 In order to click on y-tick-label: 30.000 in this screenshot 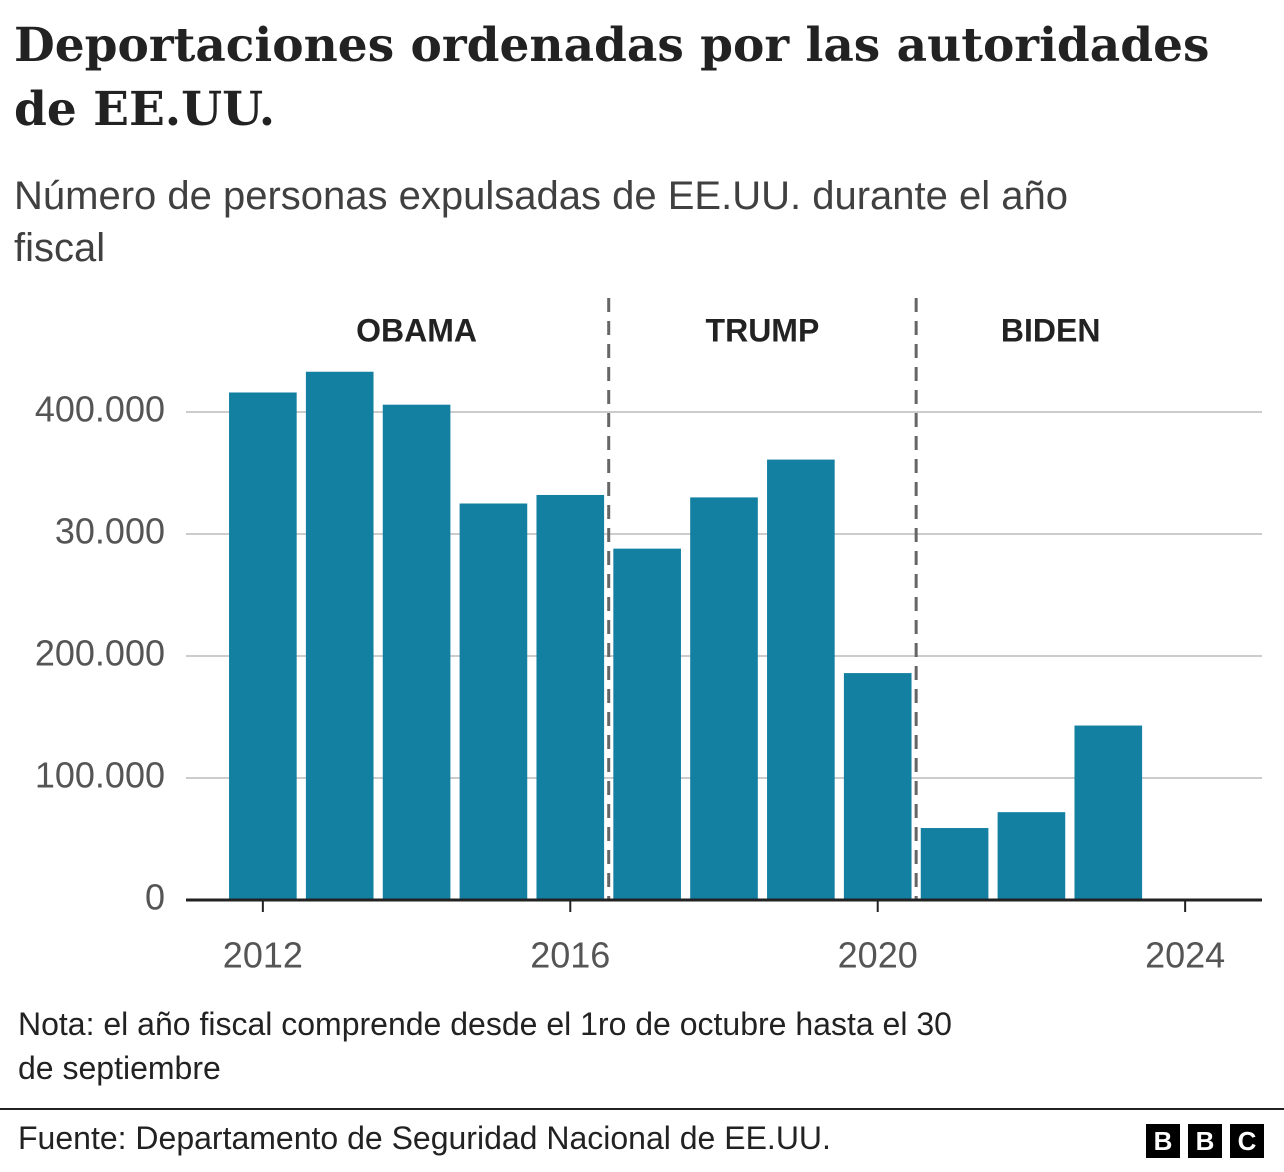, I will do `click(110, 531)`.